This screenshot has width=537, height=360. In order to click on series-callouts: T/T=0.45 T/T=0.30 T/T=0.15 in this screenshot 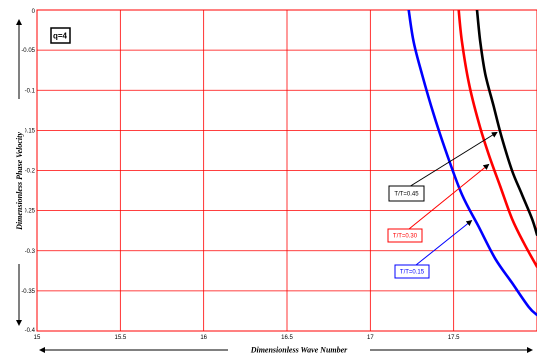, I will do `click(442, 205)`.